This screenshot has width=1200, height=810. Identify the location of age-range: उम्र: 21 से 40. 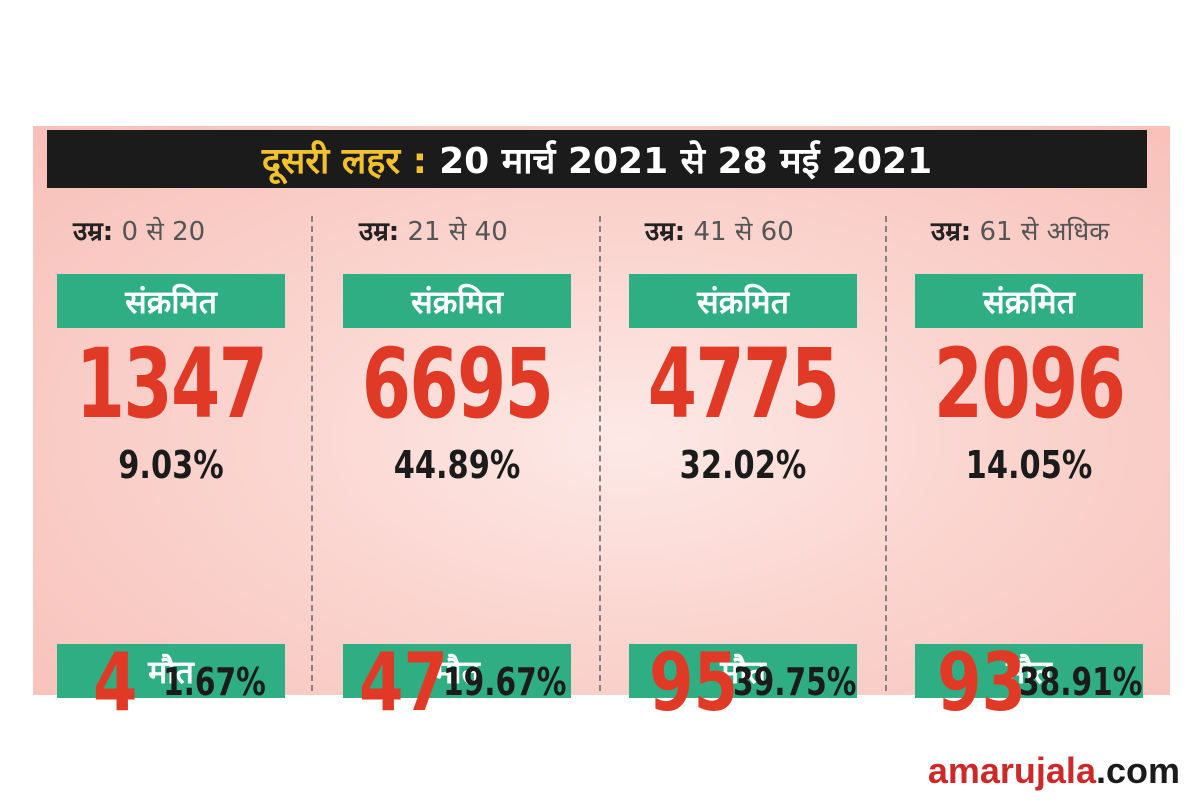
(433, 232).